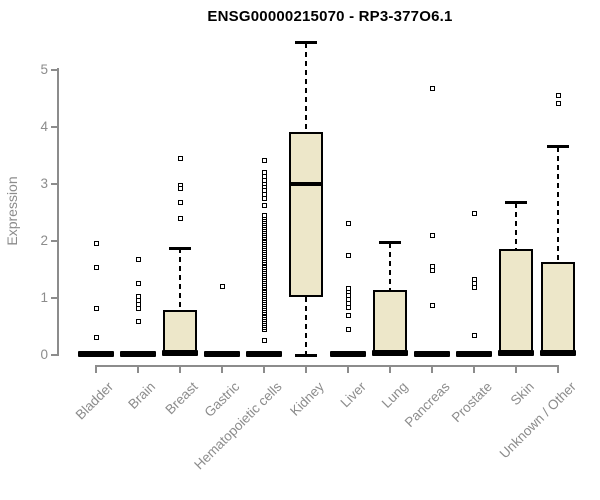 The image size is (600, 500). What do you see at coordinates (330, 16) in the screenshot?
I see `chart-title: ENSG00000215070 - RP3-377O6.1` at bounding box center [330, 16].